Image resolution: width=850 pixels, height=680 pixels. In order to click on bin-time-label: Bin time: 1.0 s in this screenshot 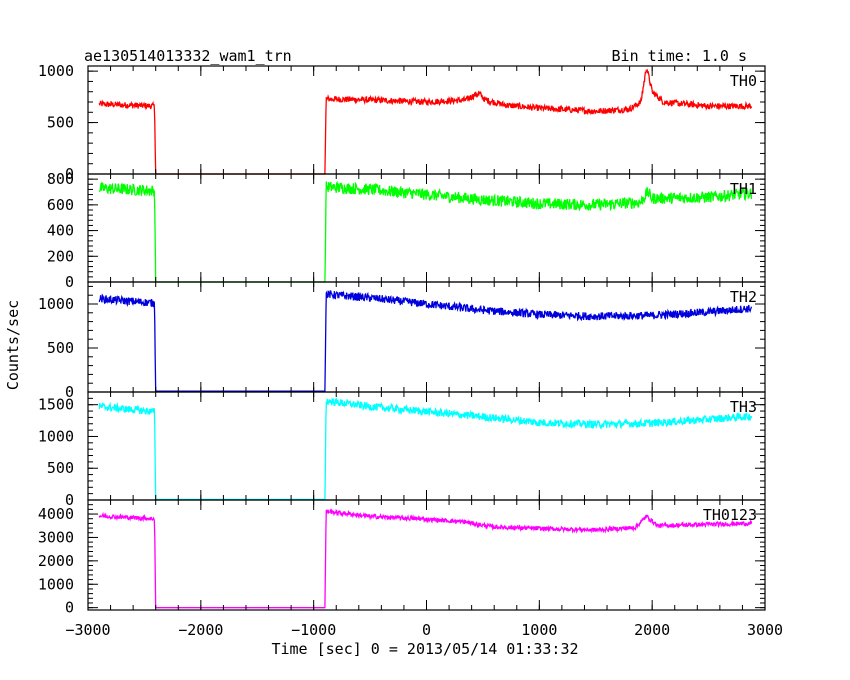, I will do `click(679, 56)`.